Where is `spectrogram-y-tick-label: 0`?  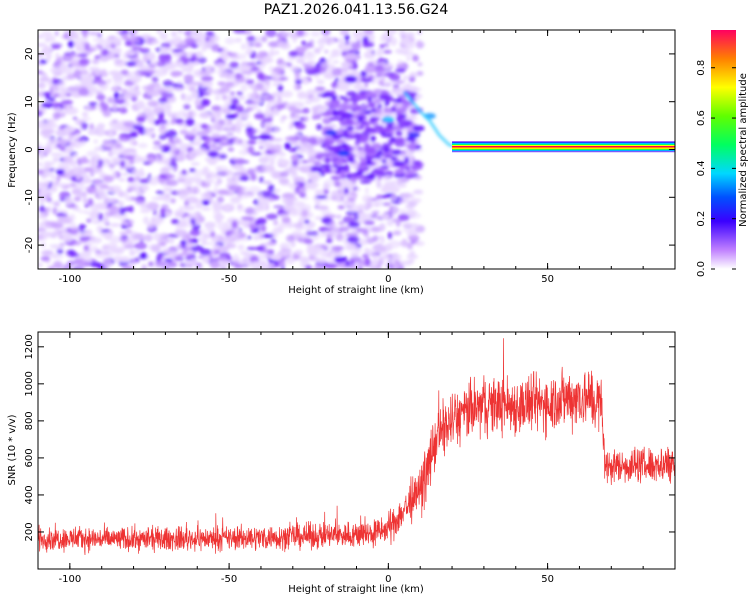 spectrogram-y-tick-label: 0 is located at coordinates (29, 149).